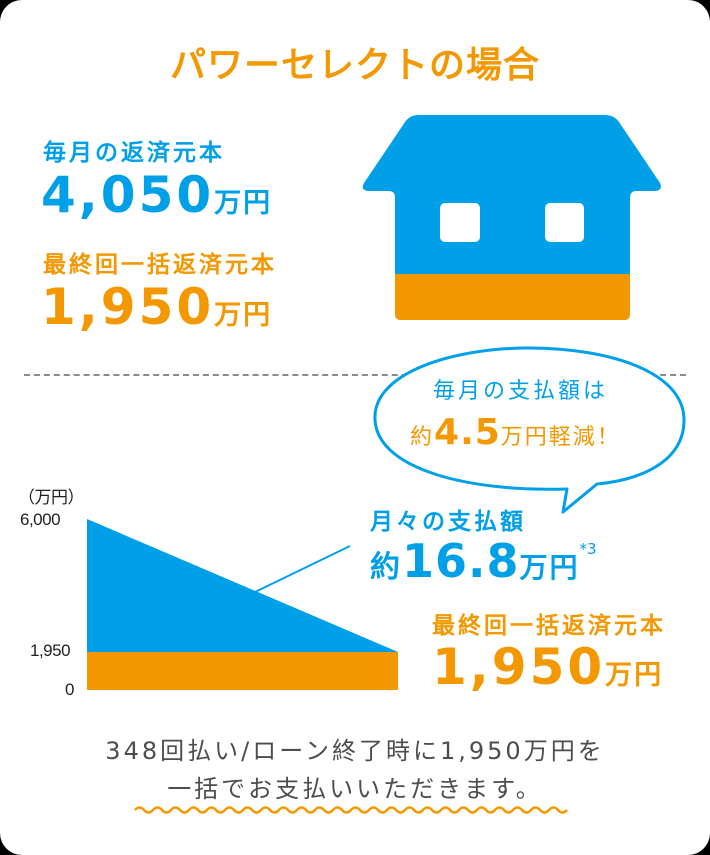 The width and height of the screenshot is (710, 855). Describe the element at coordinates (243, 203) in the screenshot. I see `monthly-principal-unit: 万円` at that location.